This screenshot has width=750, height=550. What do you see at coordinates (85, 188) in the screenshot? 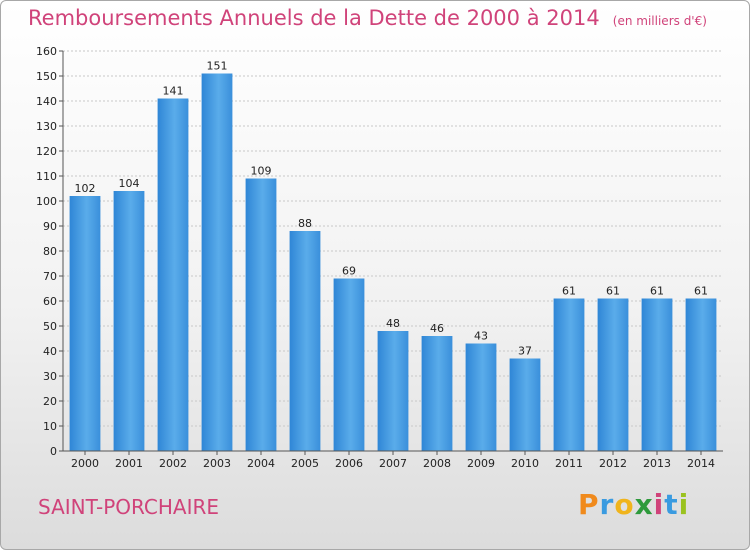
I see `bar-value-label: 102` at bounding box center [85, 188].